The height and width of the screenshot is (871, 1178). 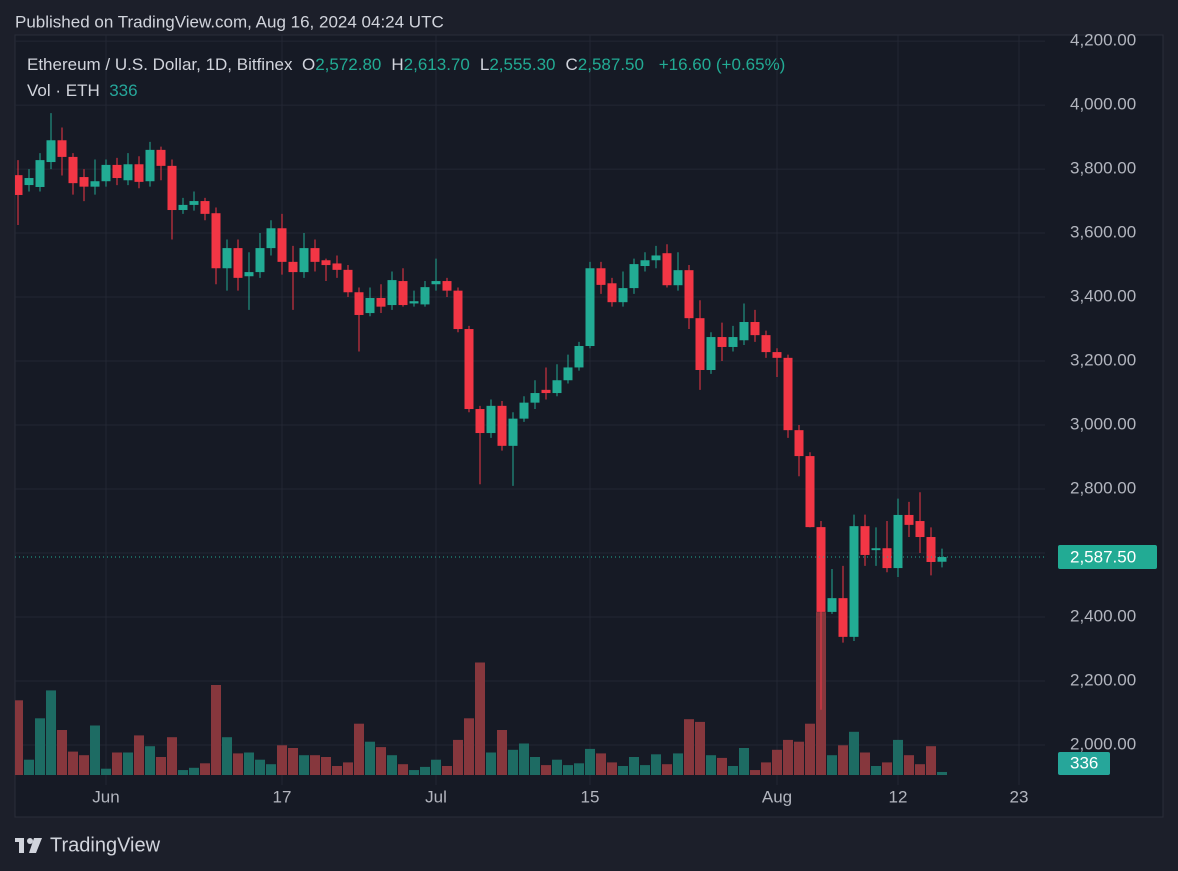 What do you see at coordinates (308, 64) in the screenshot?
I see `ohlc-label: O` at bounding box center [308, 64].